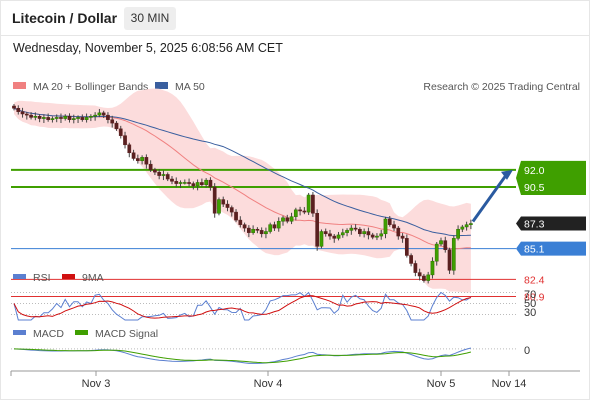 Image resolution: width=590 pixels, height=400 pixels. What do you see at coordinates (19, 85) in the screenshot?
I see `legend-swatch-ma20` at bounding box center [19, 85].